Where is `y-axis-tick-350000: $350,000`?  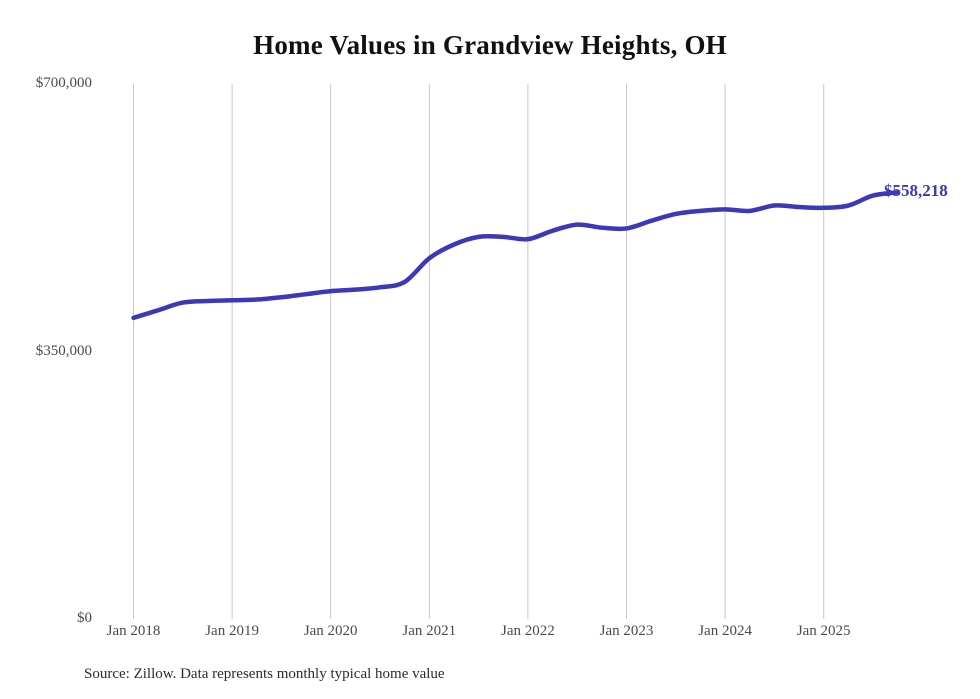
y-axis-tick-350000: $350,000 is located at coordinates (63, 351).